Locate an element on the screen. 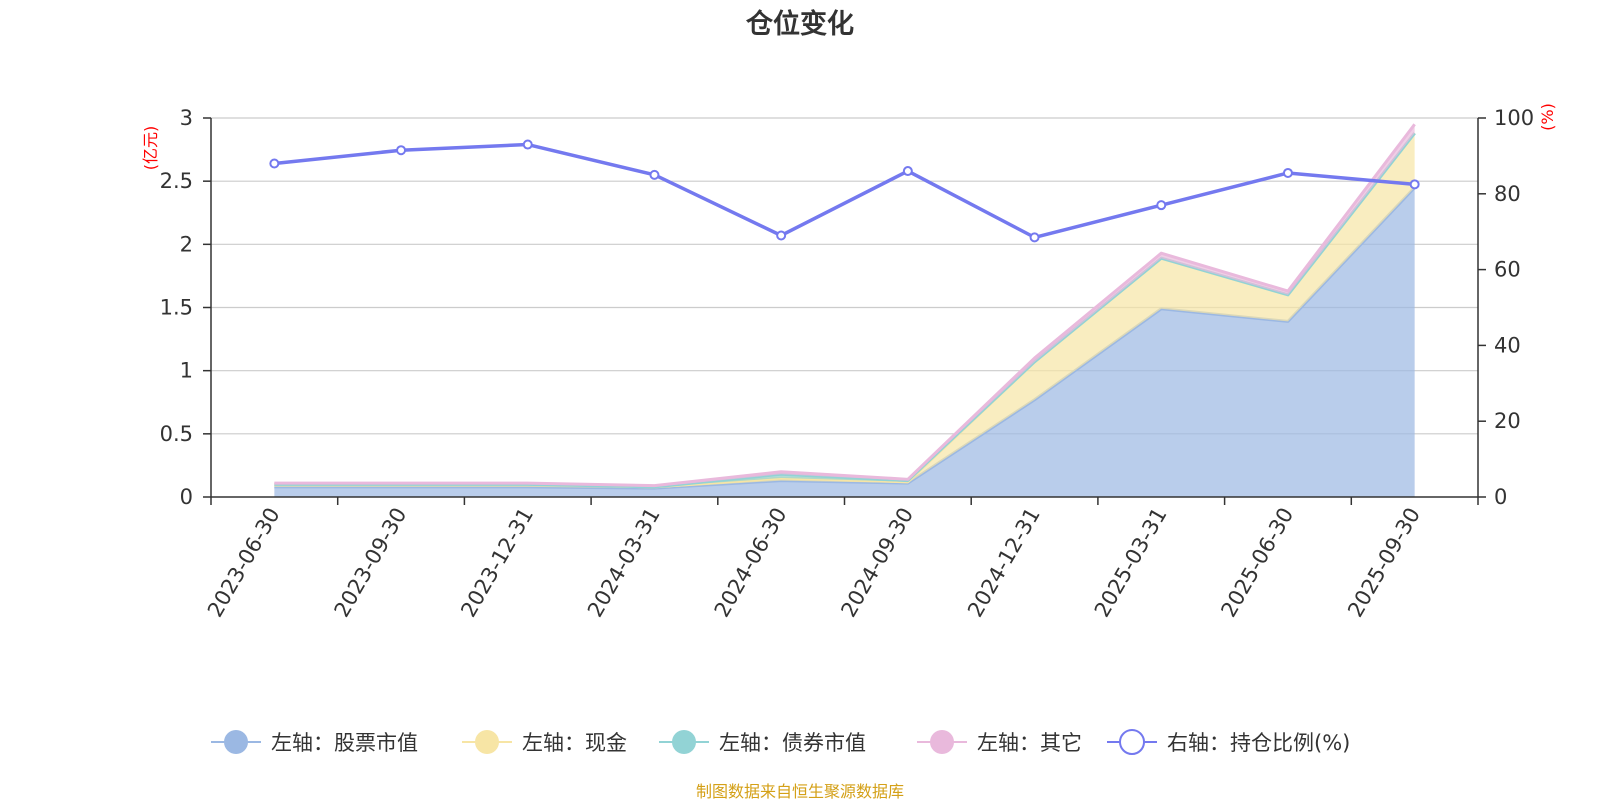 The height and width of the screenshot is (800, 1600). legend-item: 左轴：现金 is located at coordinates (544, 742).